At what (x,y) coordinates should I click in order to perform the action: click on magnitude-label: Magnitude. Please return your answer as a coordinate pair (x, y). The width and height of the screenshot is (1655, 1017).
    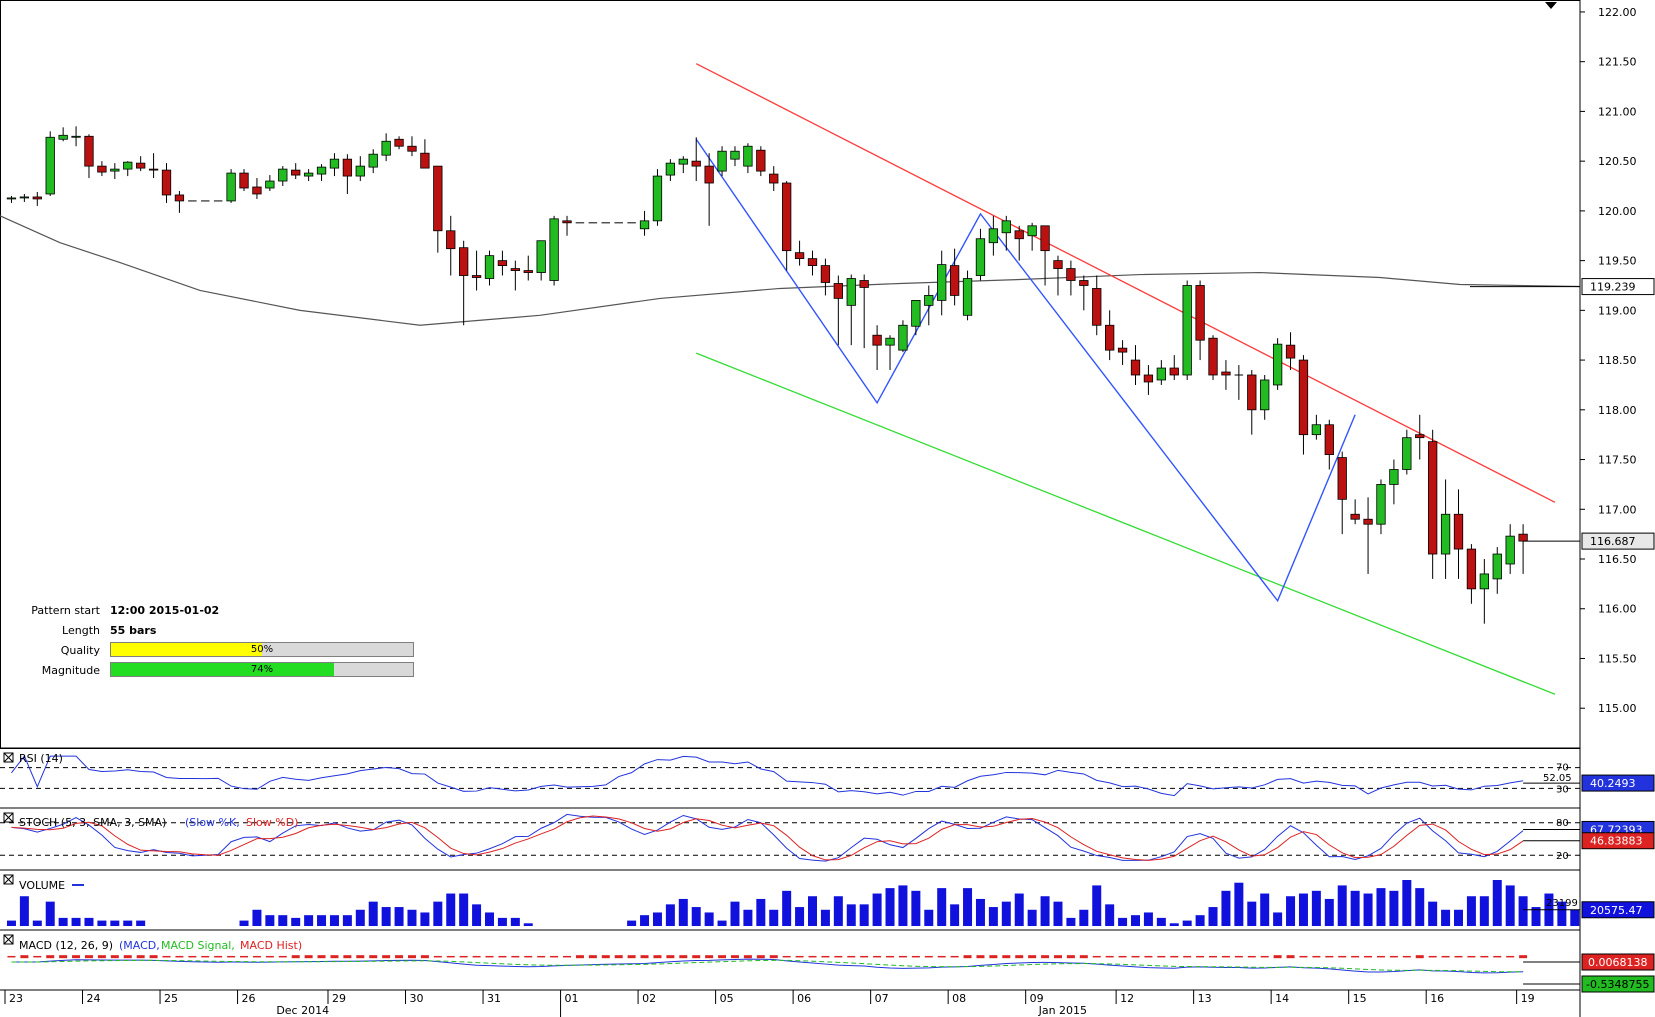
    Looking at the image, I should click on (70, 670).